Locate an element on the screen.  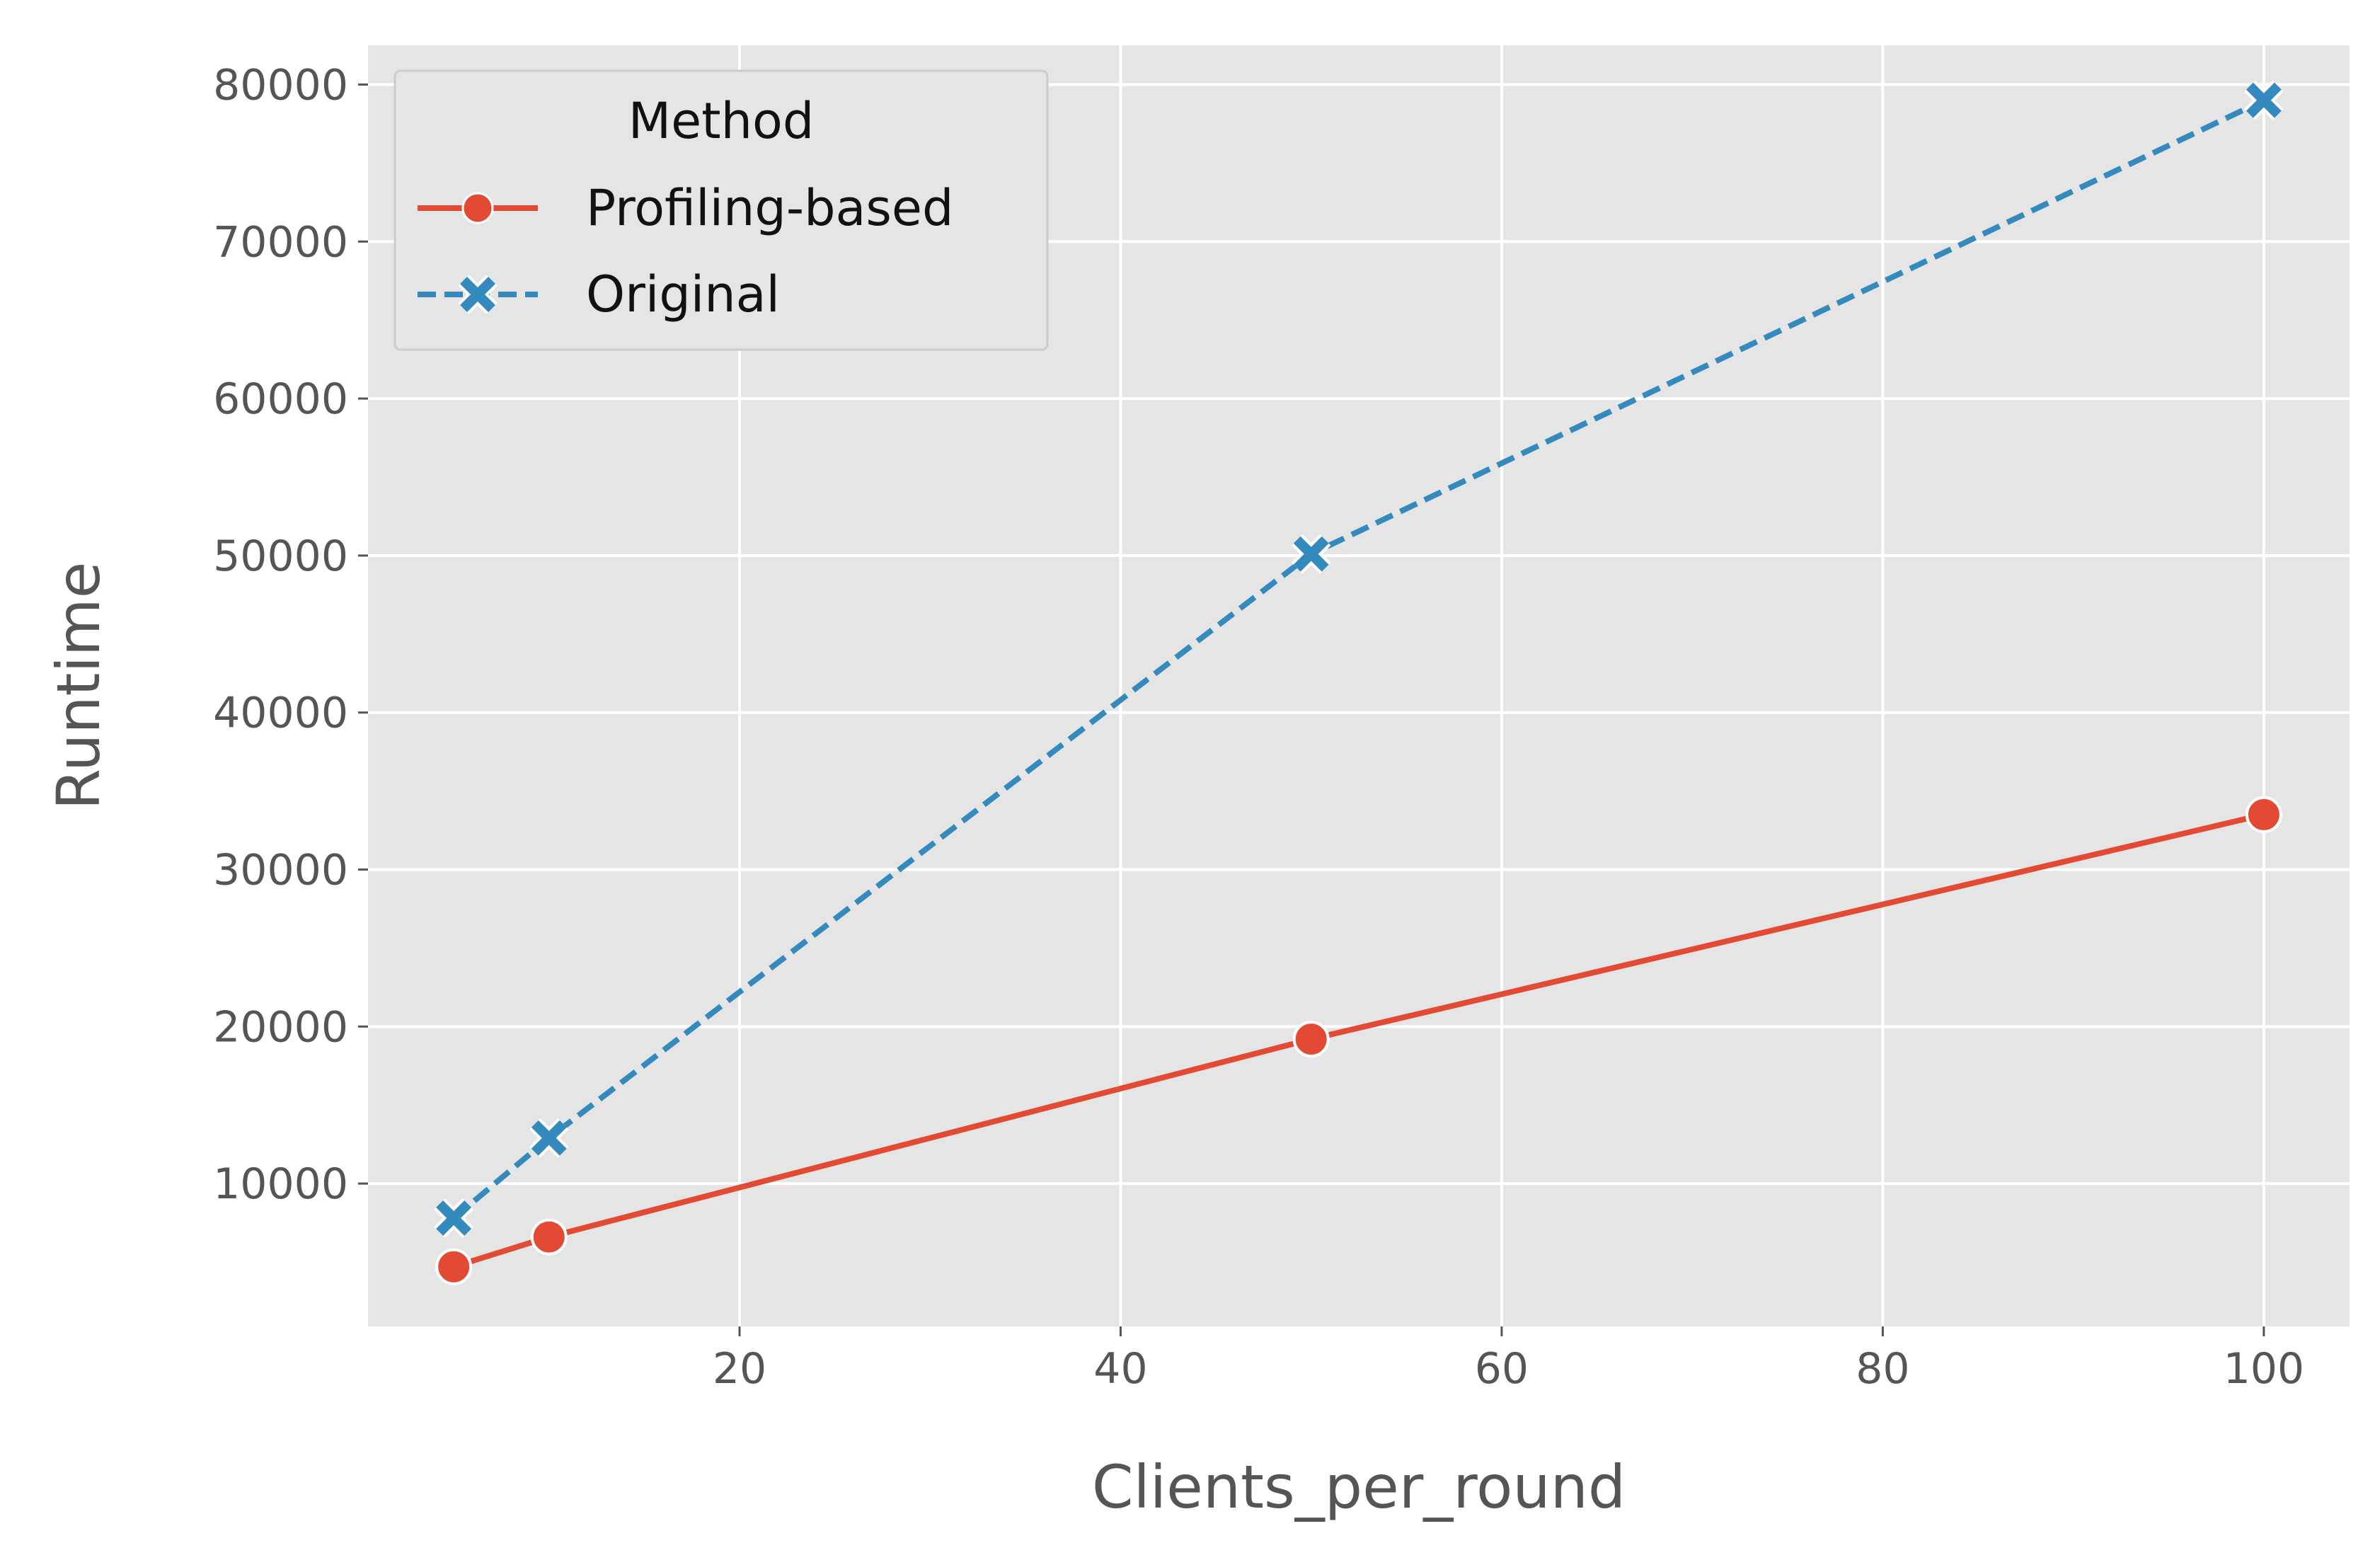
x-tick-label: 40 is located at coordinates (1120, 1369).